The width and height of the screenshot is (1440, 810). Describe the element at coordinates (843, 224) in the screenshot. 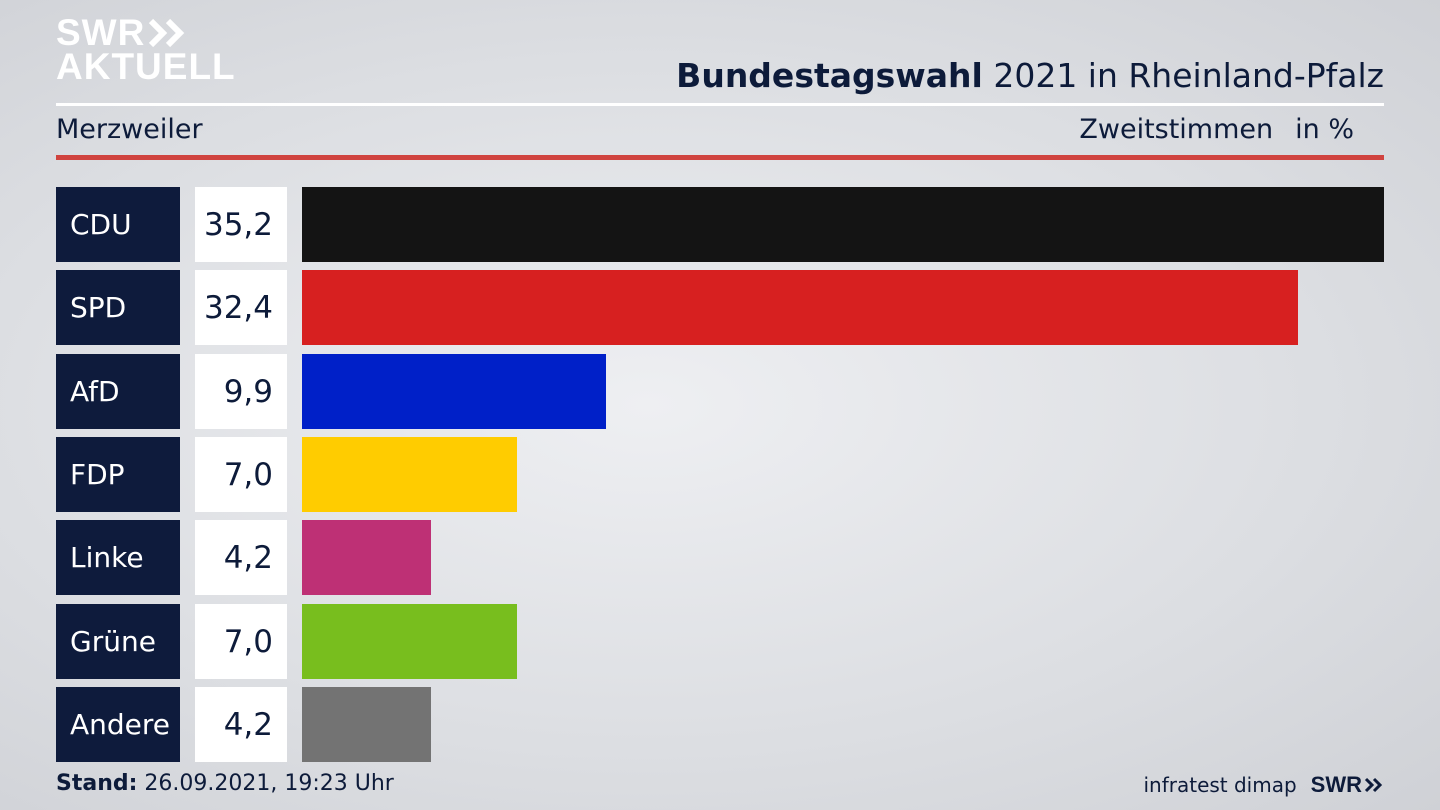

I see `bar-cdu` at that location.